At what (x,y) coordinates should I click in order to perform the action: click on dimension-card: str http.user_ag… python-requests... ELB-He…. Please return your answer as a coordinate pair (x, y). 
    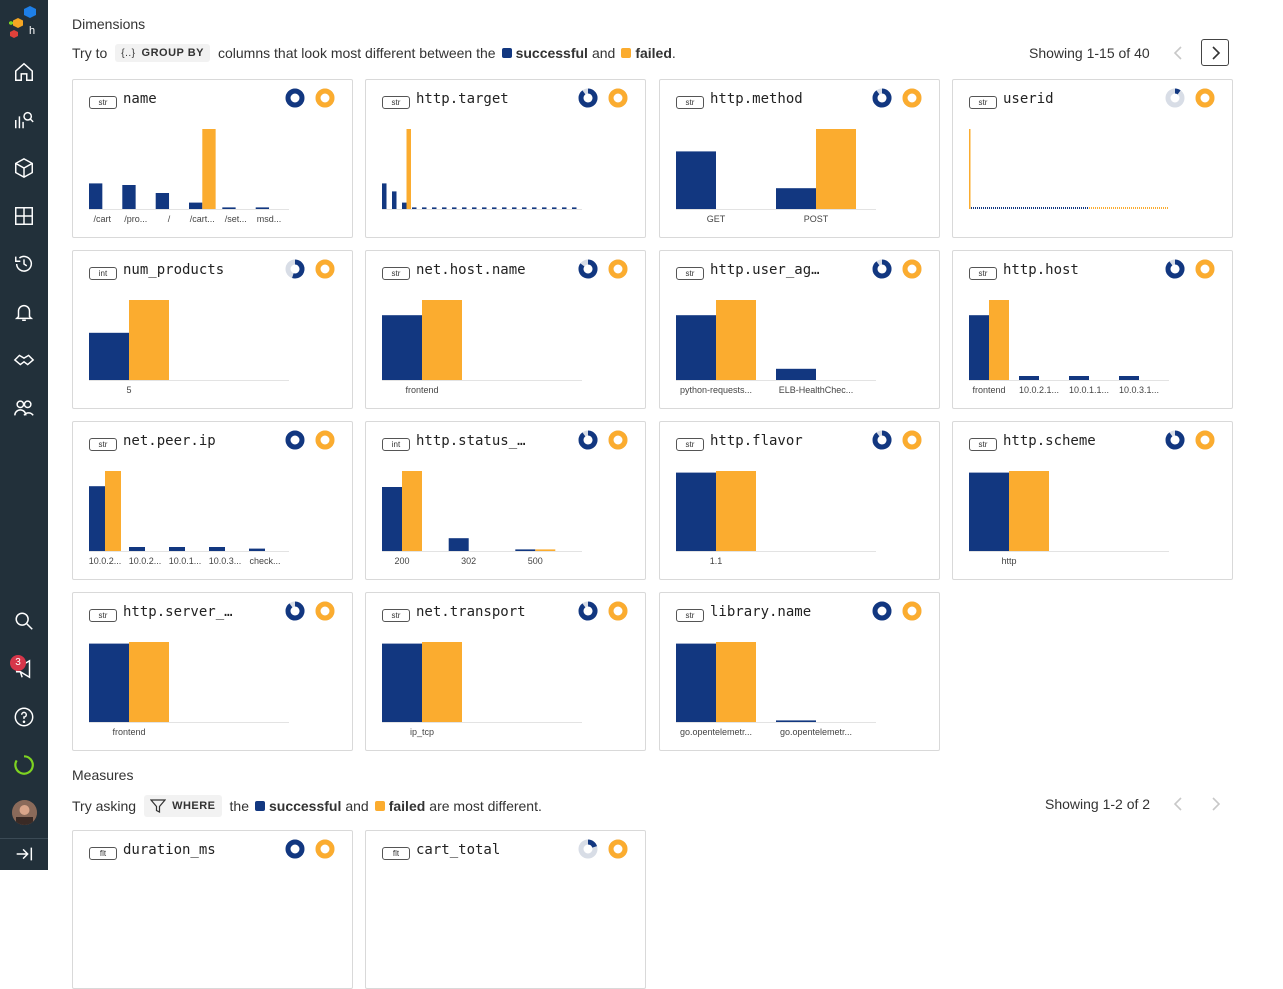
    Looking at the image, I should click on (799, 329).